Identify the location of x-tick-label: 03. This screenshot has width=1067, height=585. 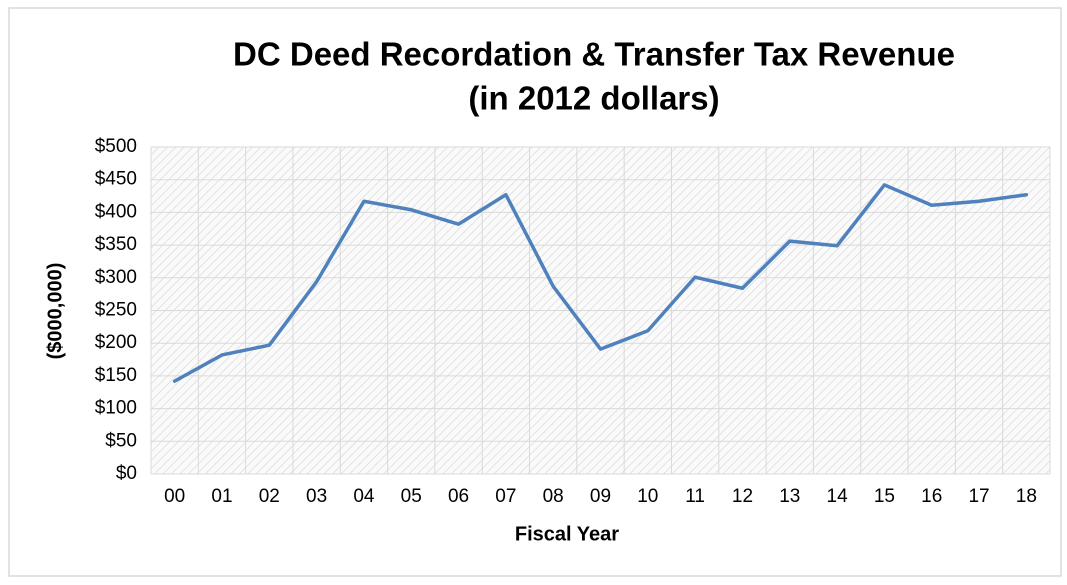
(316, 496).